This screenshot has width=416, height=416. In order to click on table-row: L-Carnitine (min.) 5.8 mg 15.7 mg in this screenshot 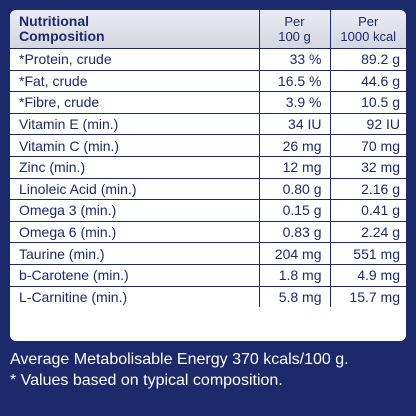, I will do `click(208, 297)`.